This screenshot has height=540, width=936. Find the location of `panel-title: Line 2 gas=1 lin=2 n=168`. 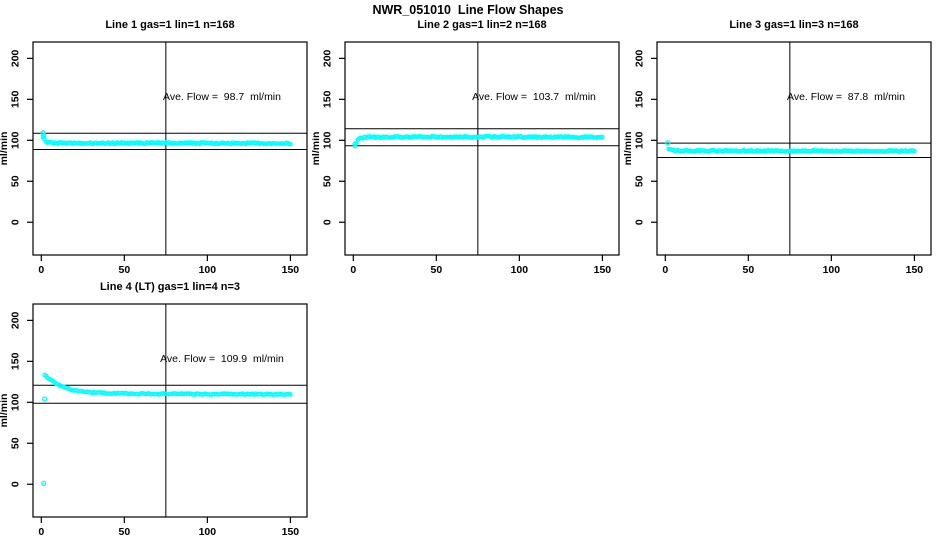

panel-title: Line 2 gas=1 lin=2 n=168 is located at coordinates (482, 25).